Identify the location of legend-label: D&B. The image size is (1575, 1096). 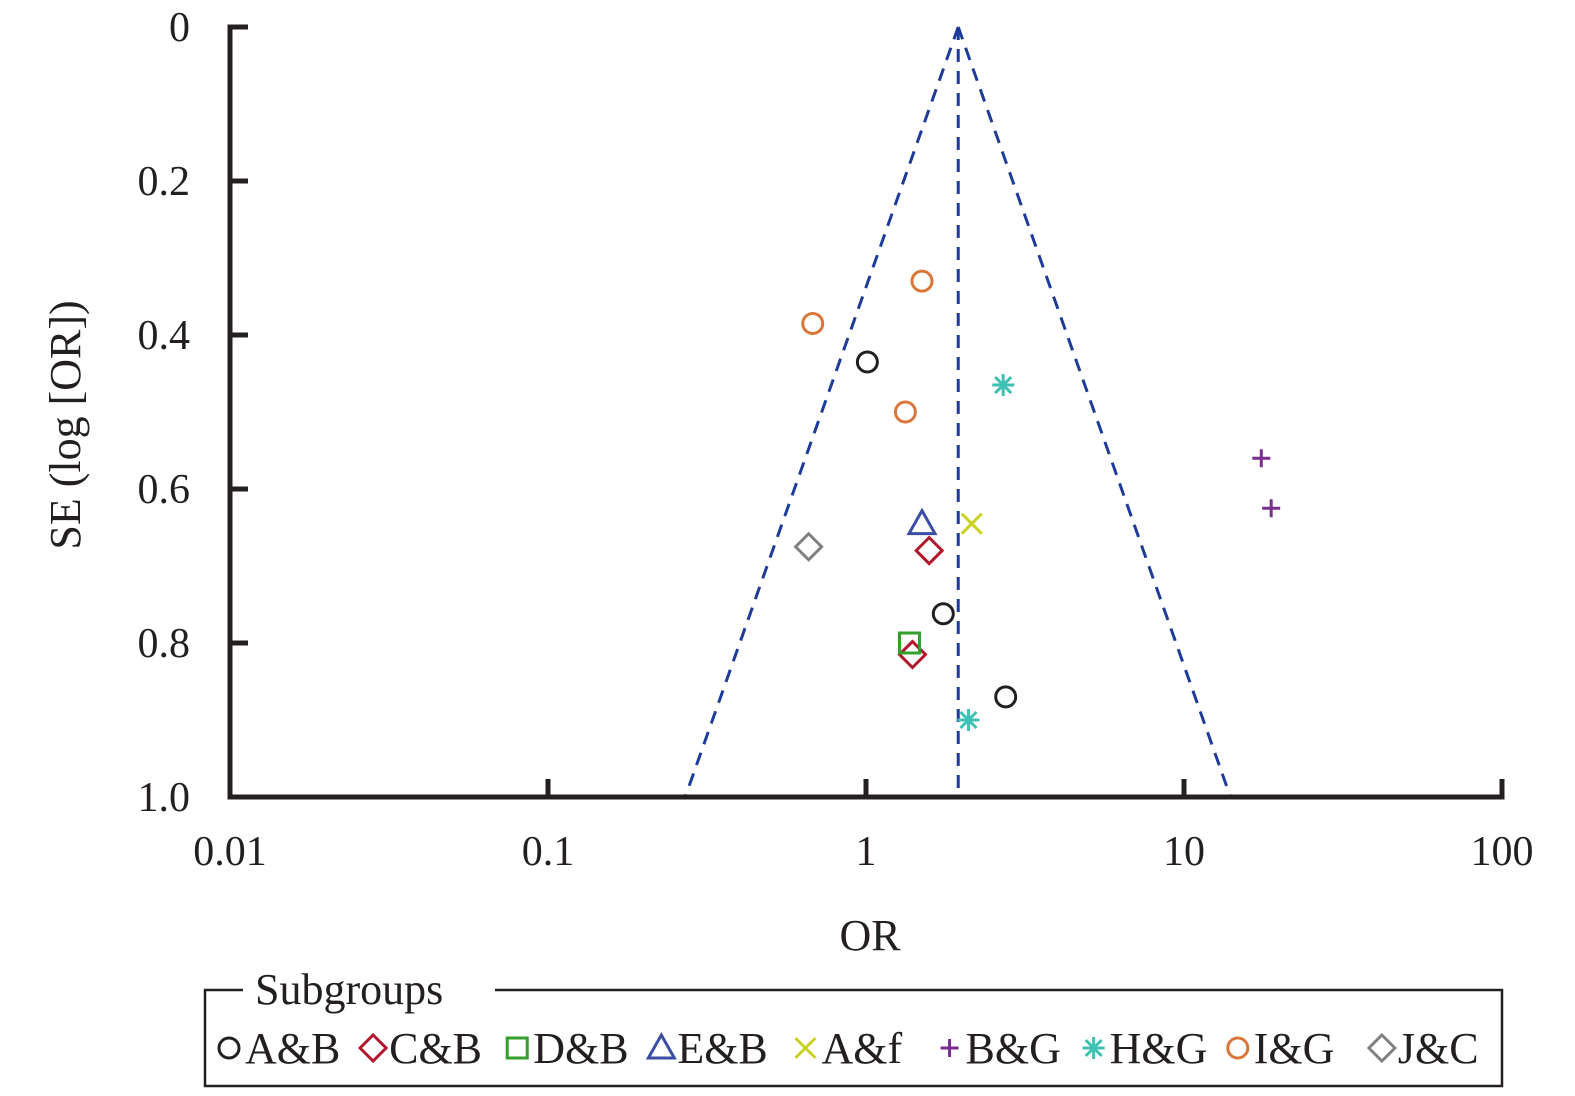
(580, 1048).